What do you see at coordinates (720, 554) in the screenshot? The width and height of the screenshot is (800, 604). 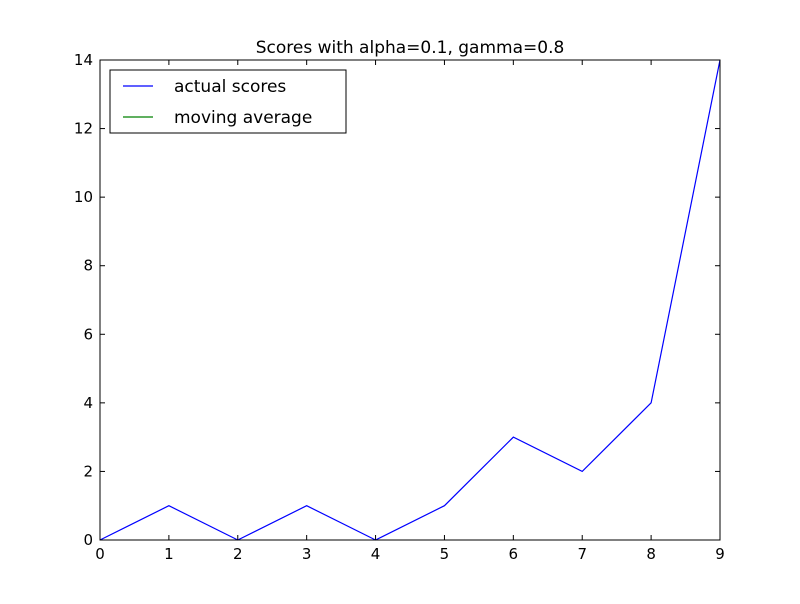 I see `x-tick-label: 9` at bounding box center [720, 554].